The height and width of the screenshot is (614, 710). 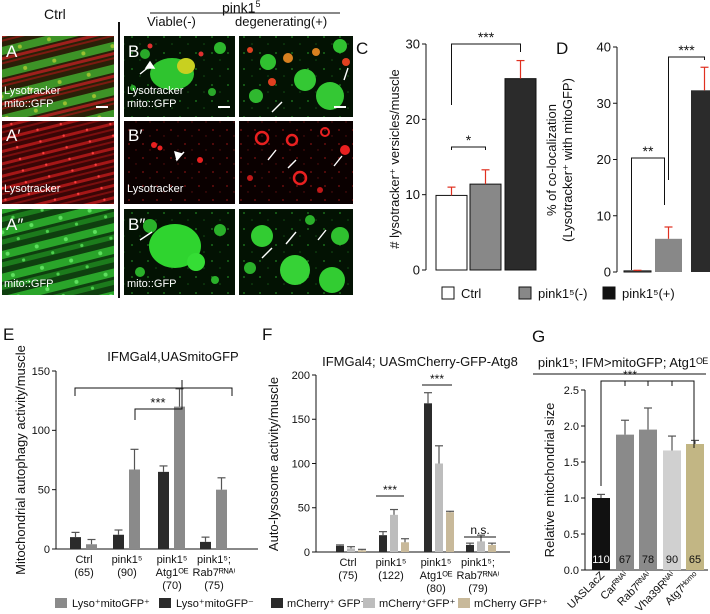 What do you see at coordinates (153, 391) in the screenshot?
I see `chart-E-bracket-outer` at bounding box center [153, 391].